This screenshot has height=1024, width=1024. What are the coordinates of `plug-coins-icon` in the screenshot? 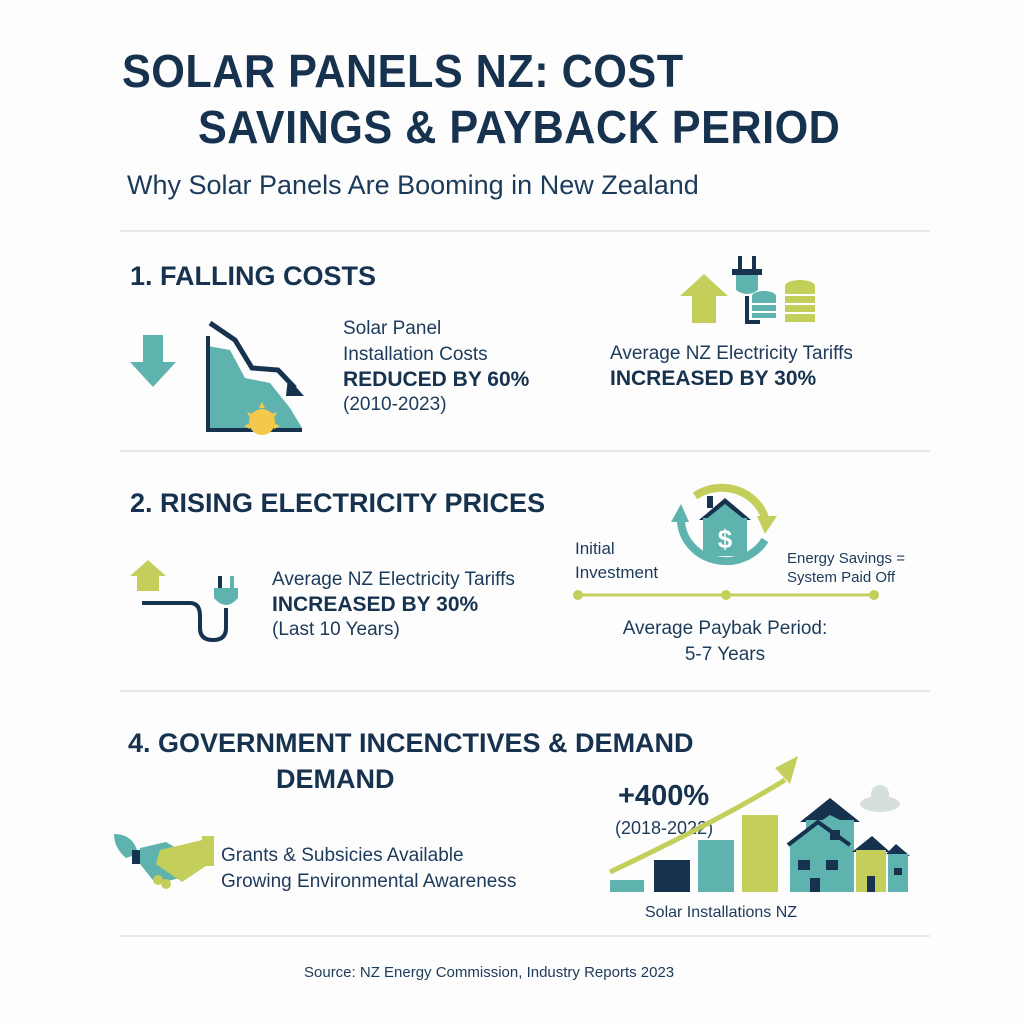 It's located at (773, 290).